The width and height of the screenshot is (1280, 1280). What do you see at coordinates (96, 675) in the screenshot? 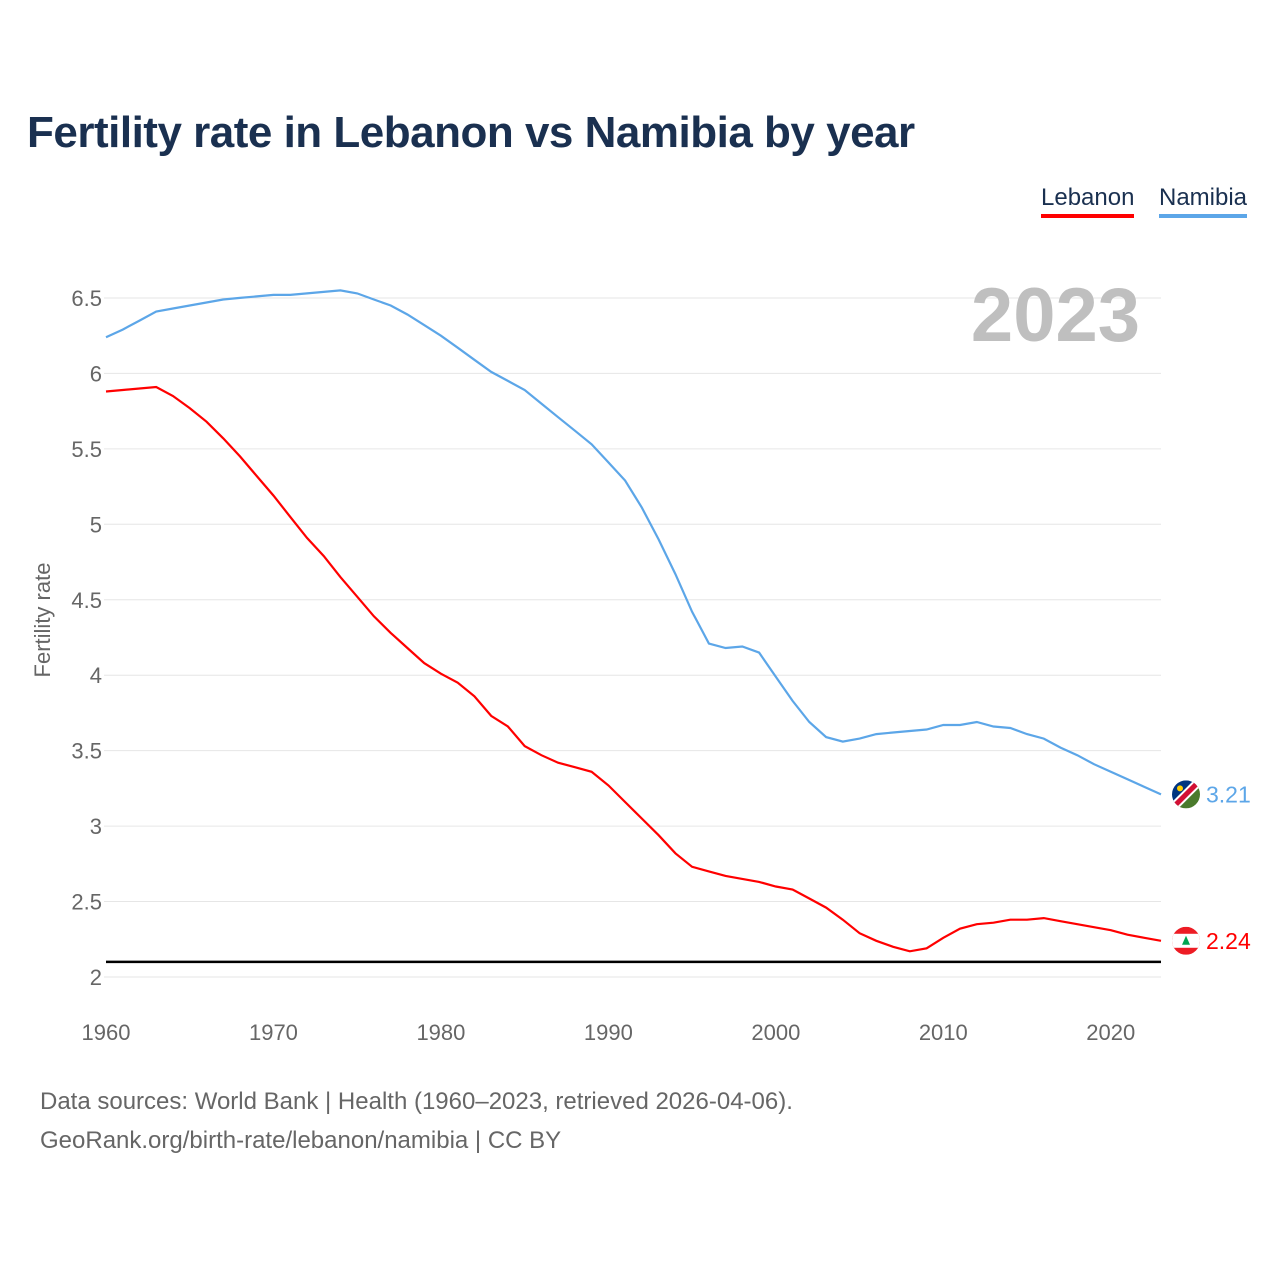
I see `y-tick-label: 4` at bounding box center [96, 675].